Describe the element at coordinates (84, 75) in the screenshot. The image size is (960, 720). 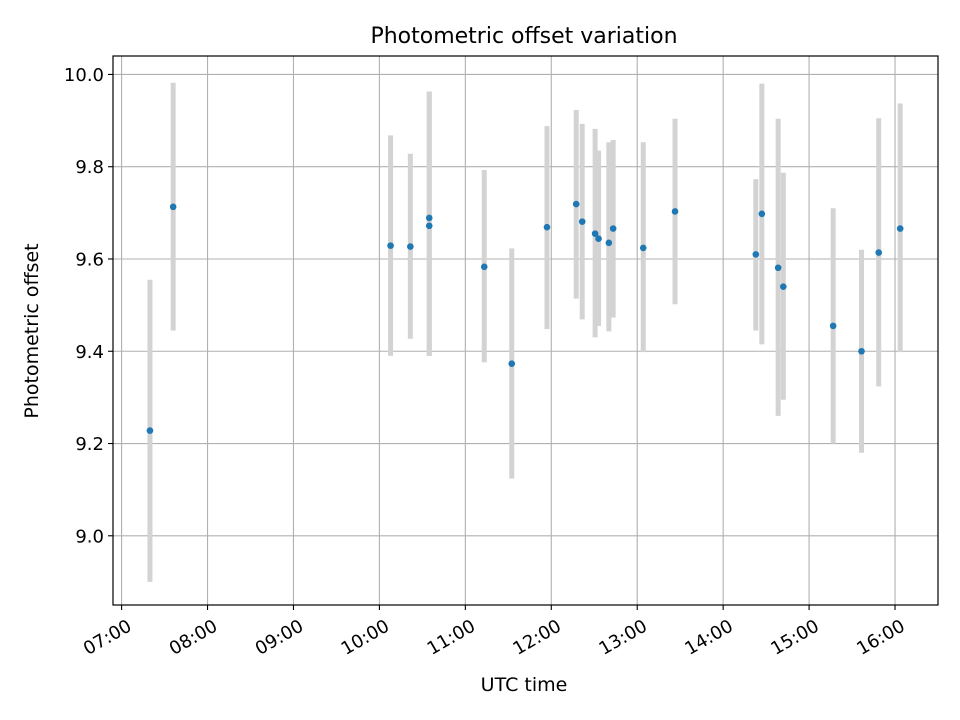
I see `y-tick-label: 10.0` at that location.